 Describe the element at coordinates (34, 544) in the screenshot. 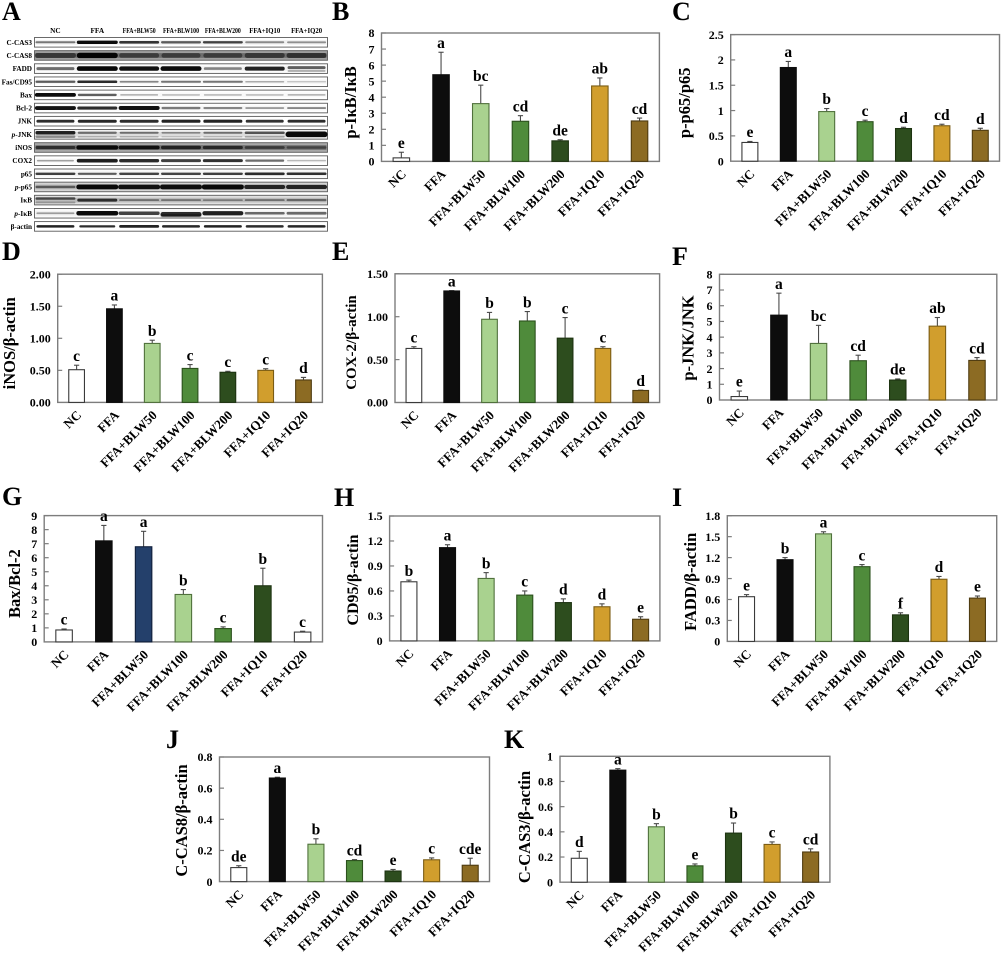

I see `svg-text: 7` at that location.